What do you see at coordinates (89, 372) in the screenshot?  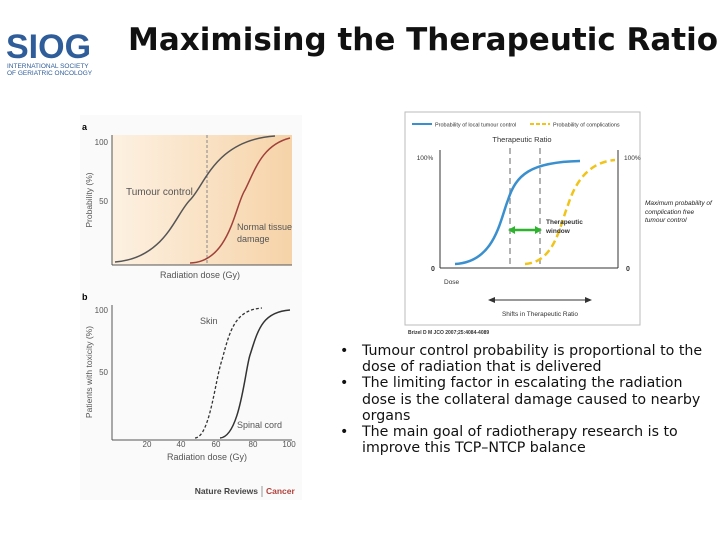 I see `axis-label: Patients with toxicity (%)` at bounding box center [89, 372].